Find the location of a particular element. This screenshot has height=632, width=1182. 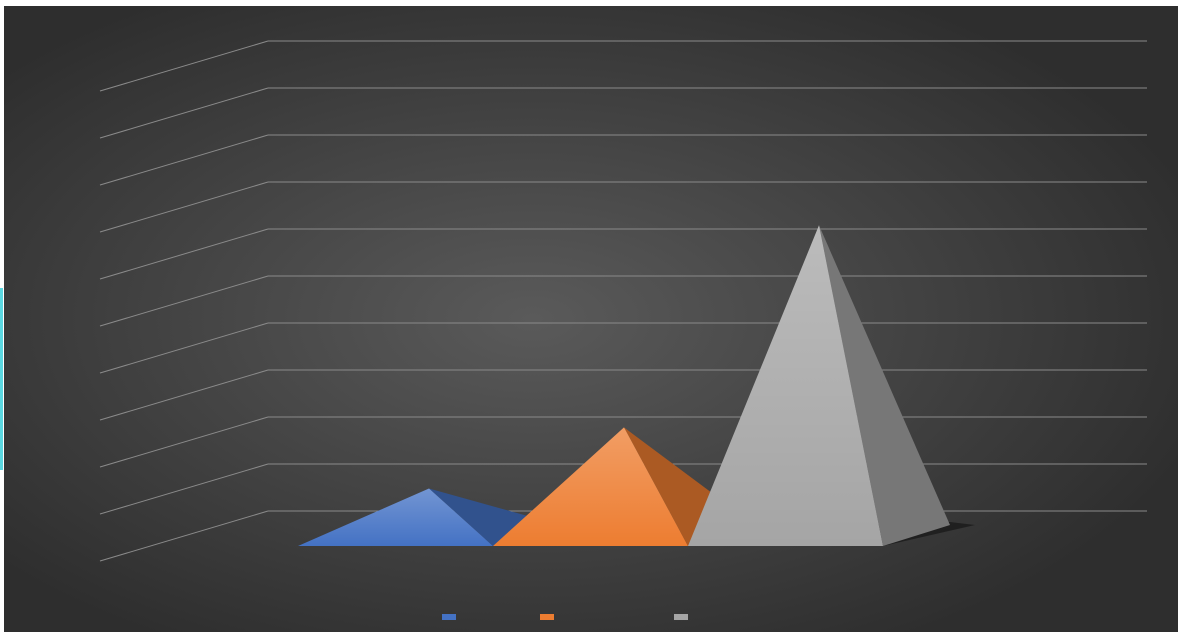

edge-strip is located at coordinates (1, 379).